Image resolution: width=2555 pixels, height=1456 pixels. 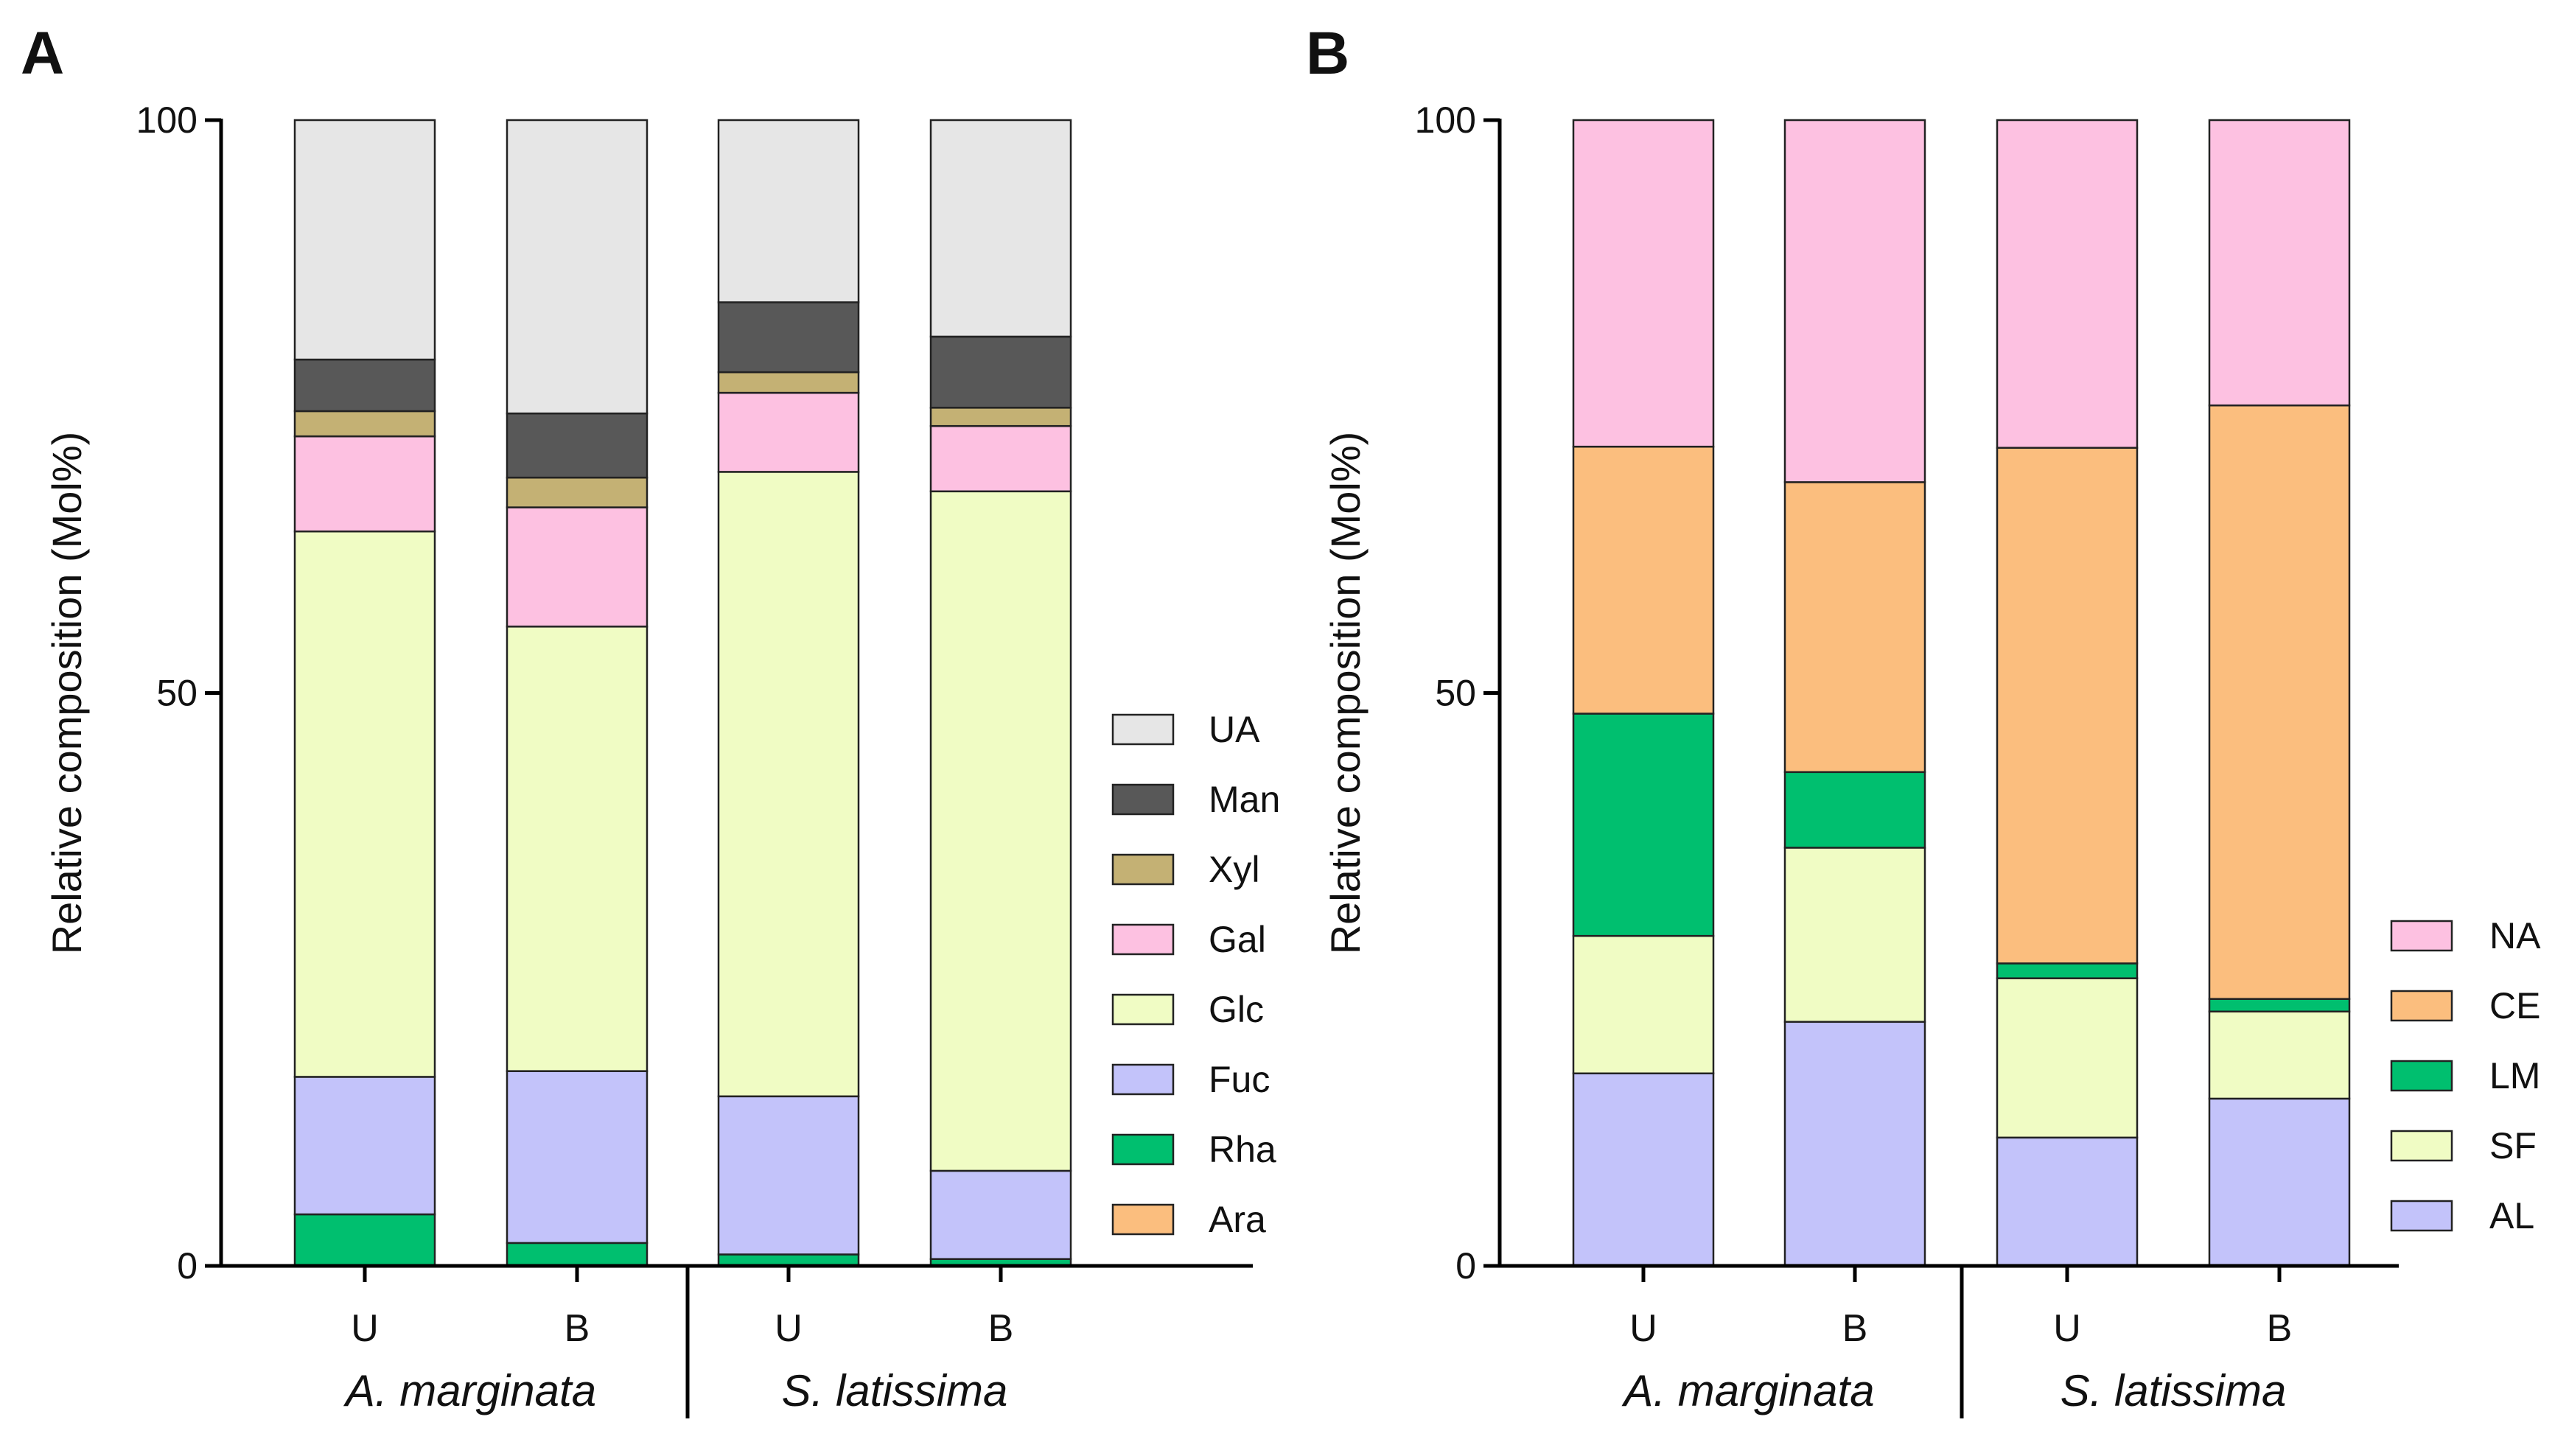 I want to click on panel-a-y-tick-label-0: 0, so click(x=188, y=1266).